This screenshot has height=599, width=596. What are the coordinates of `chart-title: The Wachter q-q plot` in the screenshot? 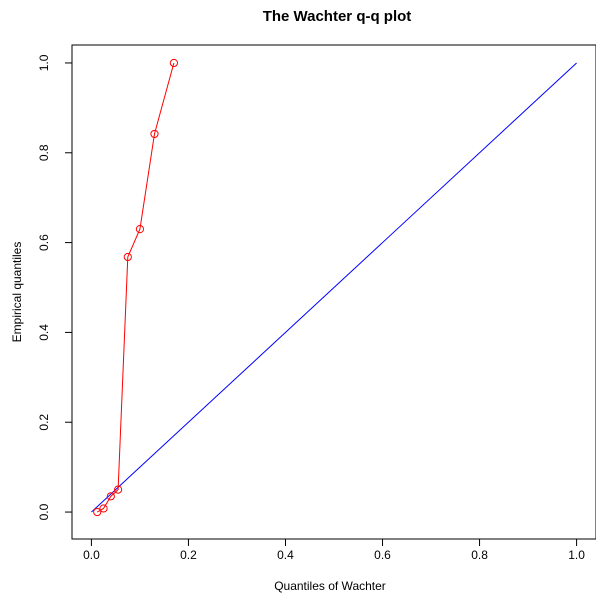 It's located at (337, 16).